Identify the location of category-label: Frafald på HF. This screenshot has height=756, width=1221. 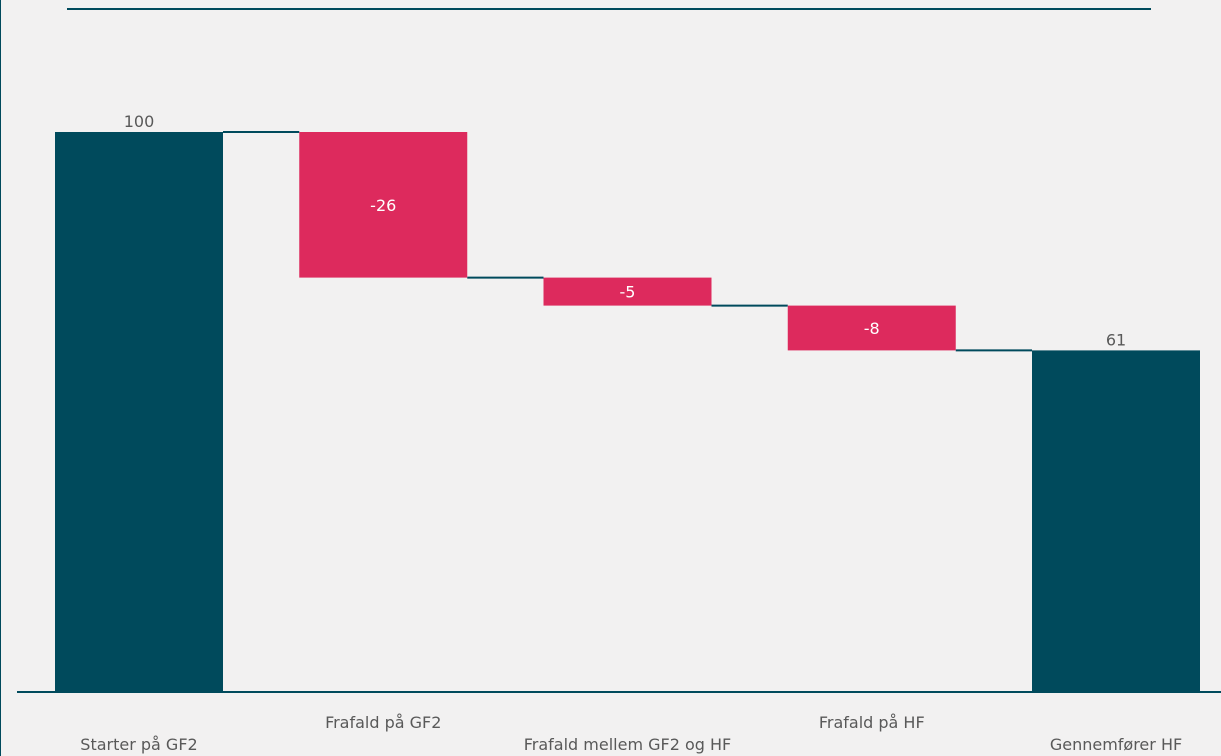
(872, 722).